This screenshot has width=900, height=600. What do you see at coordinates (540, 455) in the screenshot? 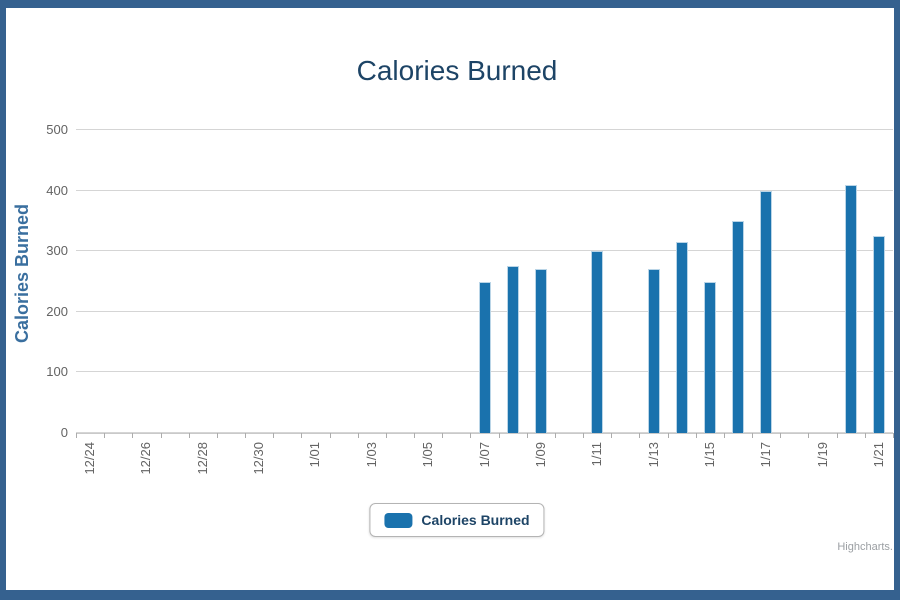
I see `x-axis-tick-label: 1/09` at bounding box center [540, 455].